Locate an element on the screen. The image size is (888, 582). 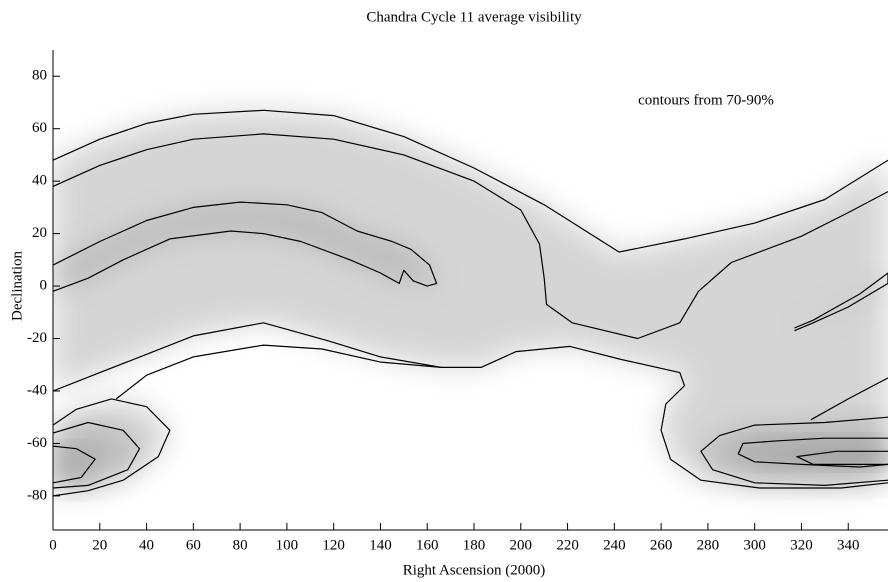
x-axis-label: Right Ascension (2000) is located at coordinates (474, 570).